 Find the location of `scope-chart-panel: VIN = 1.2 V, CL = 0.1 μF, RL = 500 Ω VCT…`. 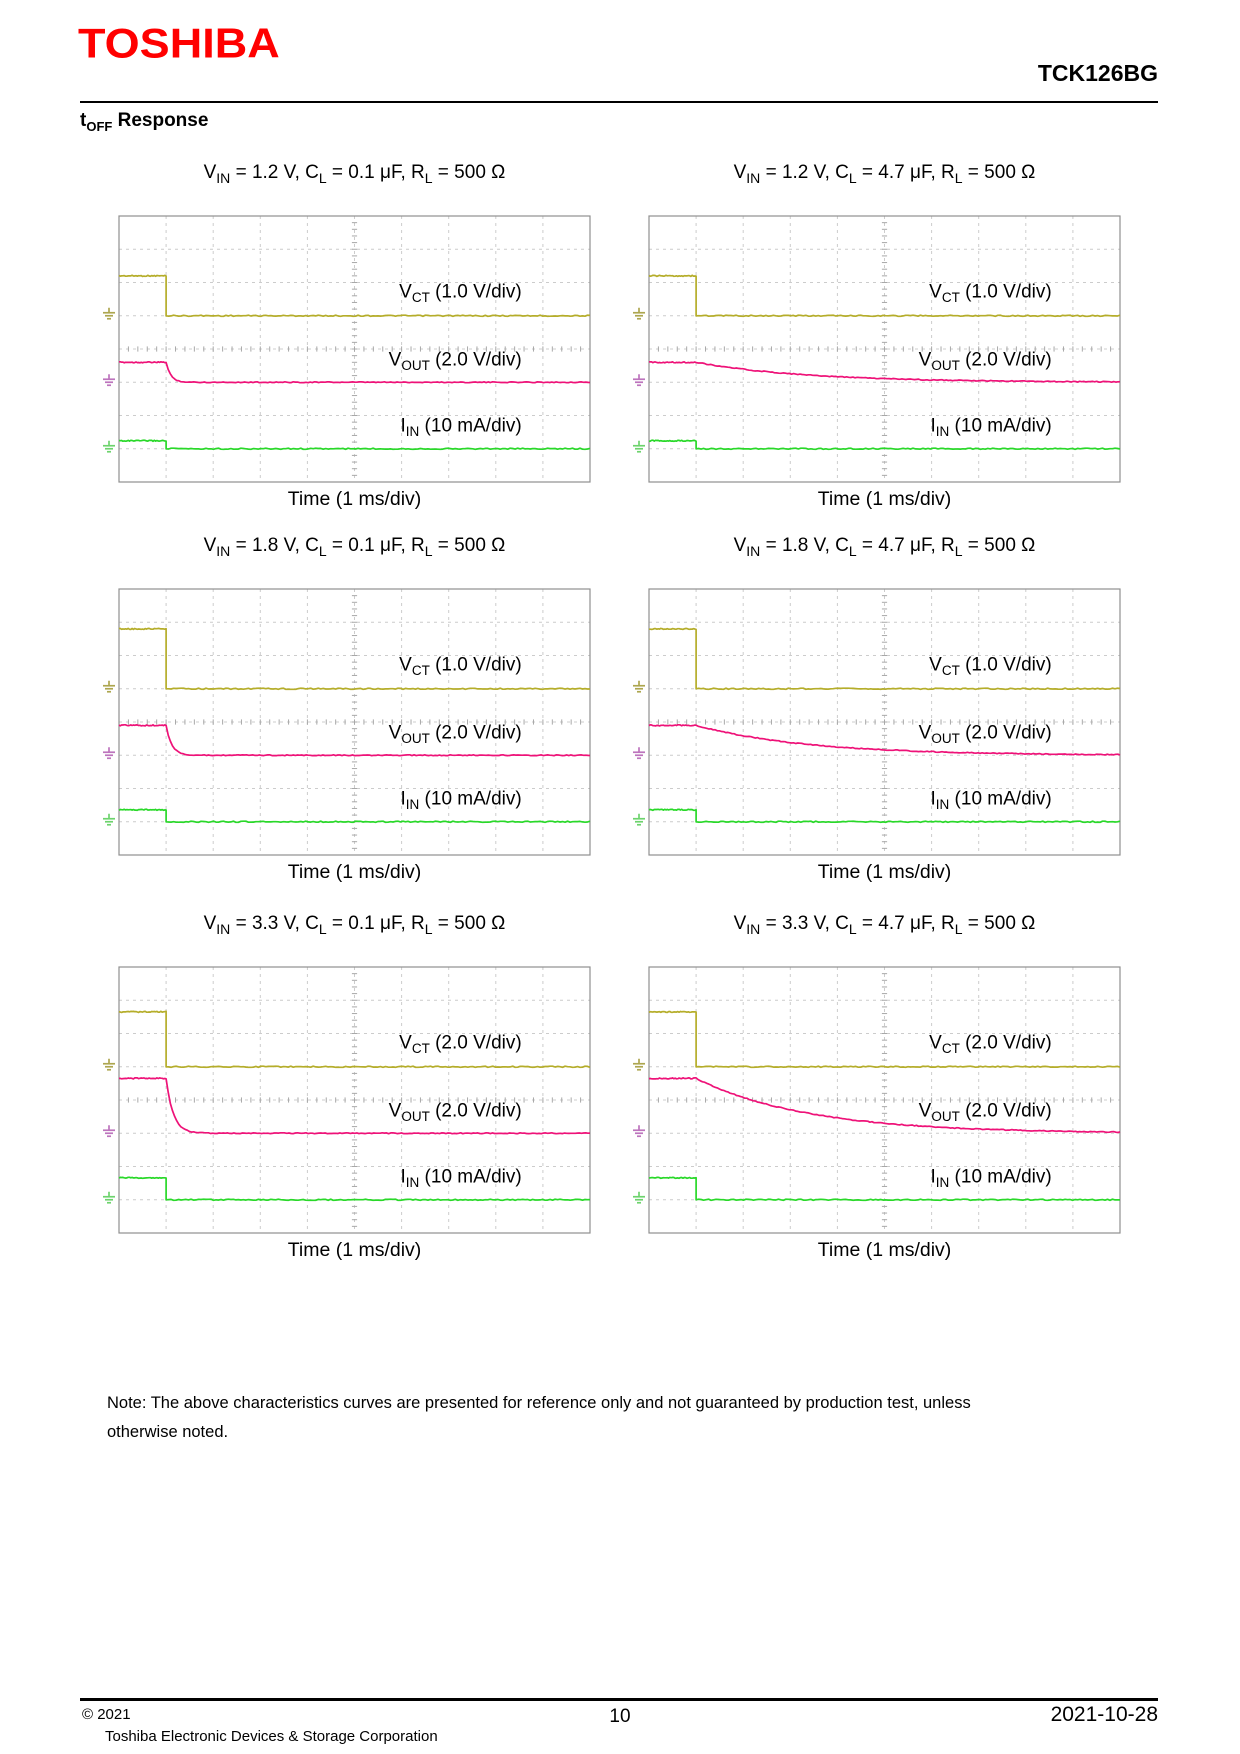

scope-chart-panel: VIN = 1.2 V, CL = 0.1 μF, RL = 500 Ω VCT… is located at coordinates (343, 335).